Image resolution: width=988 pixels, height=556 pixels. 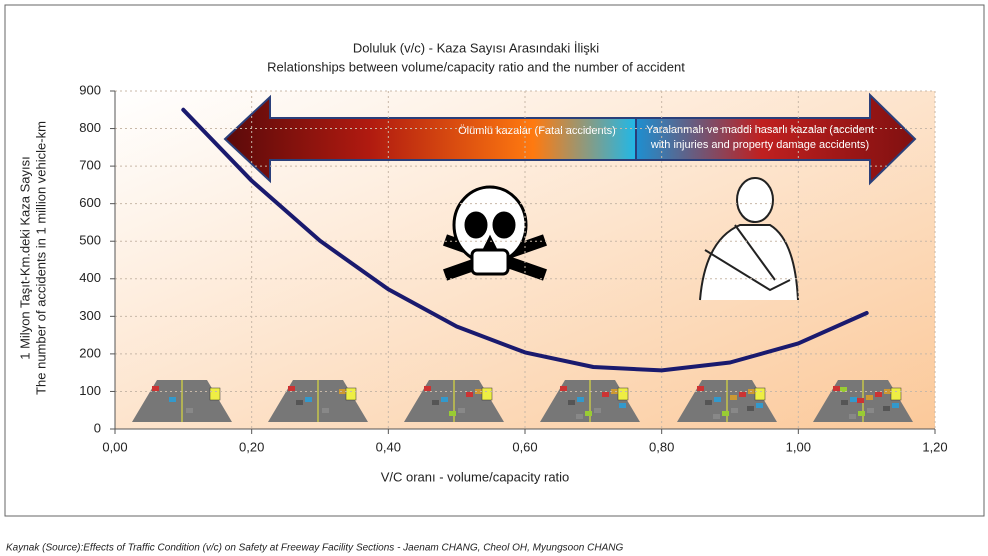 What do you see at coordinates (90, 127) in the screenshot?
I see `y-tick-label: 800` at bounding box center [90, 127].